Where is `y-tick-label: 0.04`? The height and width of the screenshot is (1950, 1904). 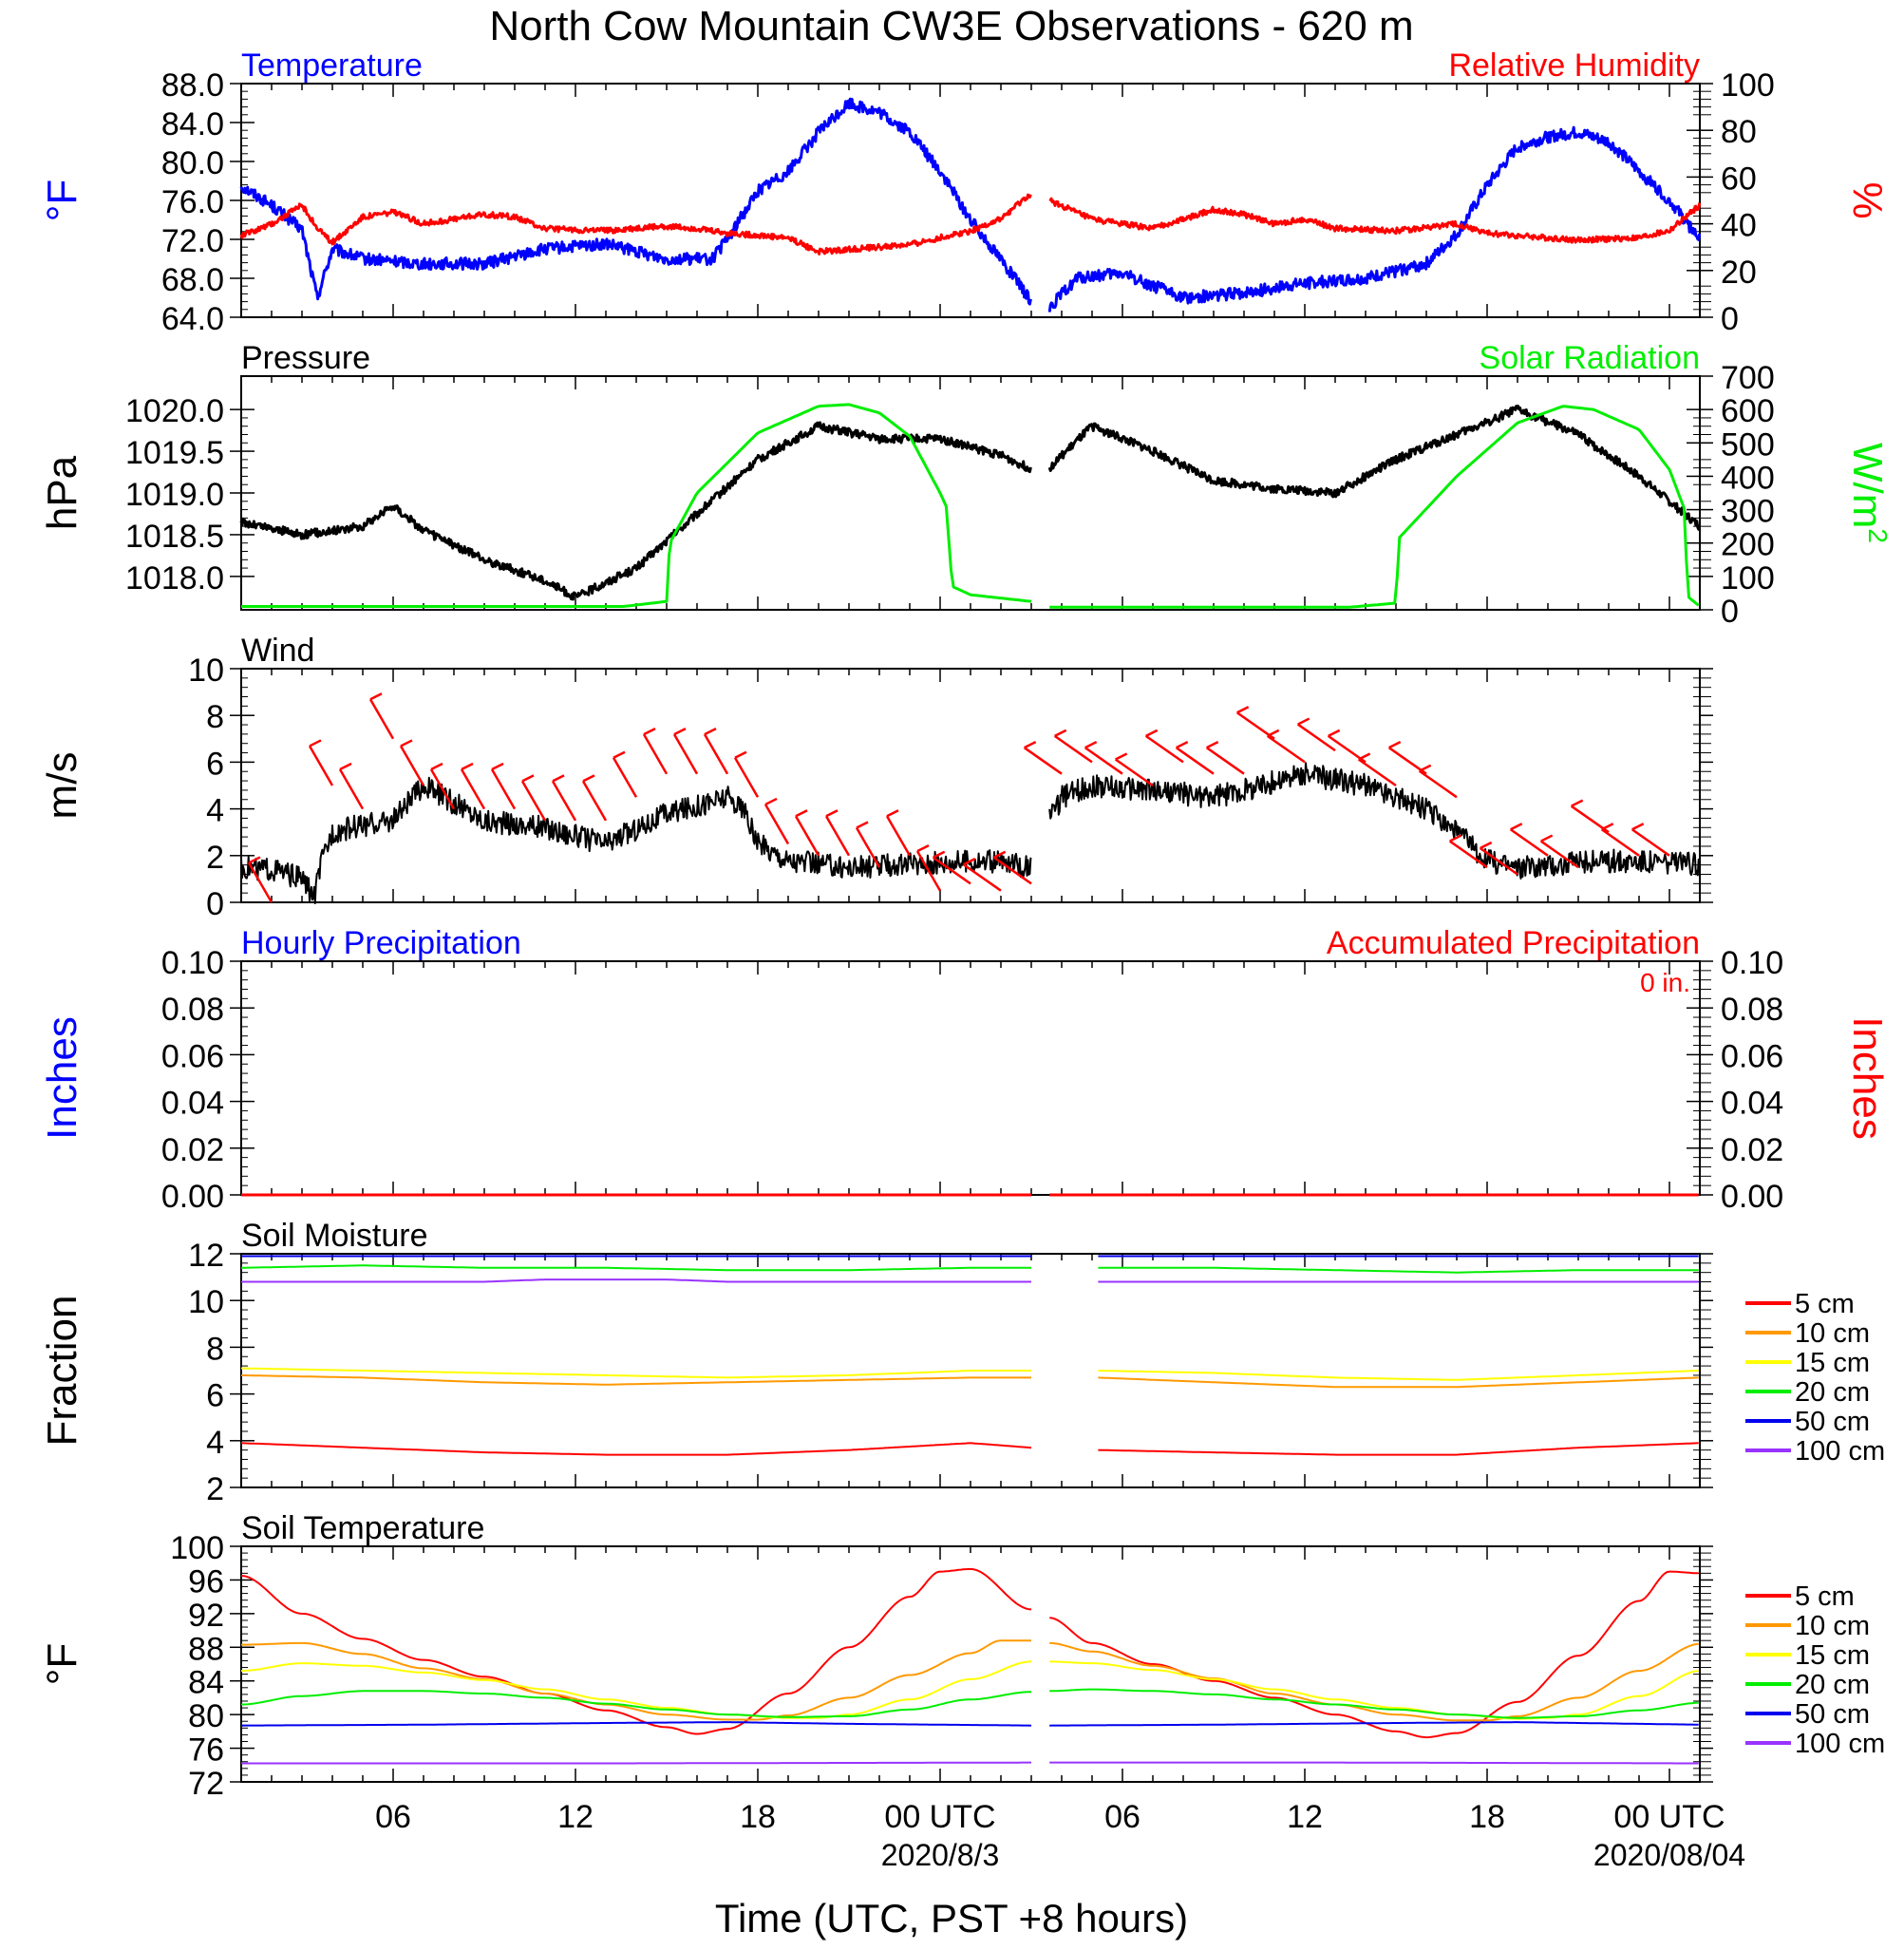 y-tick-label: 0.04 is located at coordinates (193, 1104).